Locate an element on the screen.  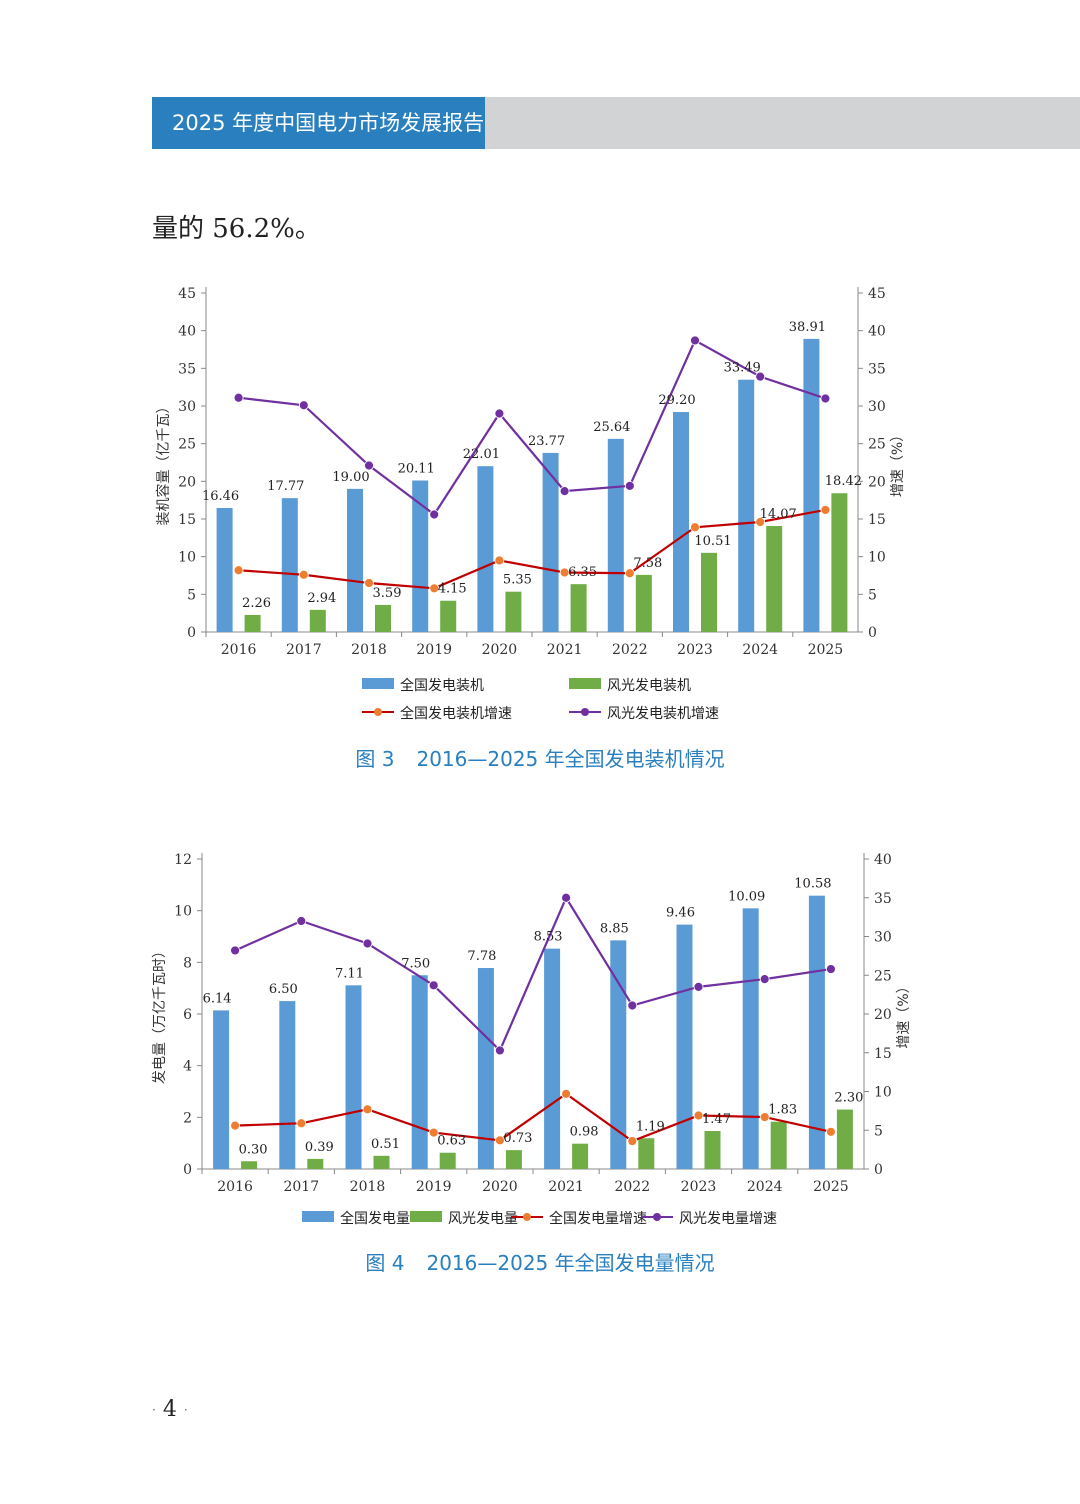
label-total: 7.78 is located at coordinates (481, 956).